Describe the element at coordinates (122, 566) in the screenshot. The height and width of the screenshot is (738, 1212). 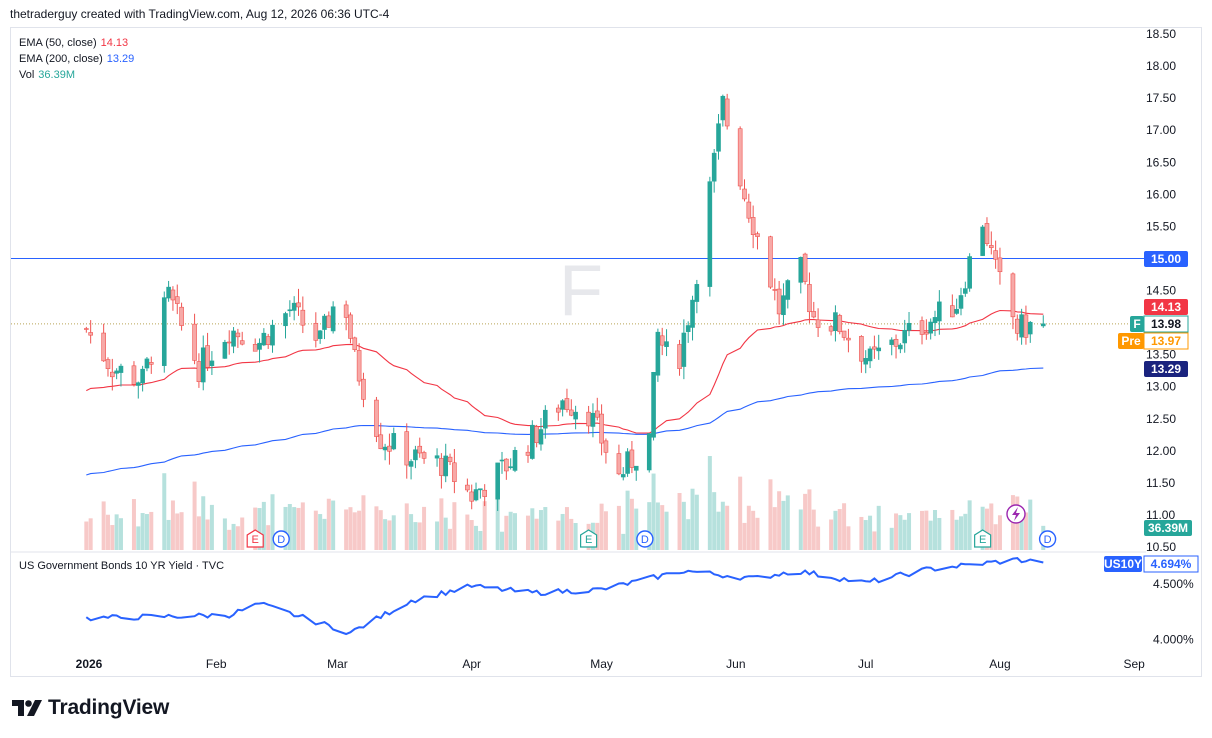
I see `lower-pane-title: US Government Bonds 10 YR Yield · TVC` at that location.